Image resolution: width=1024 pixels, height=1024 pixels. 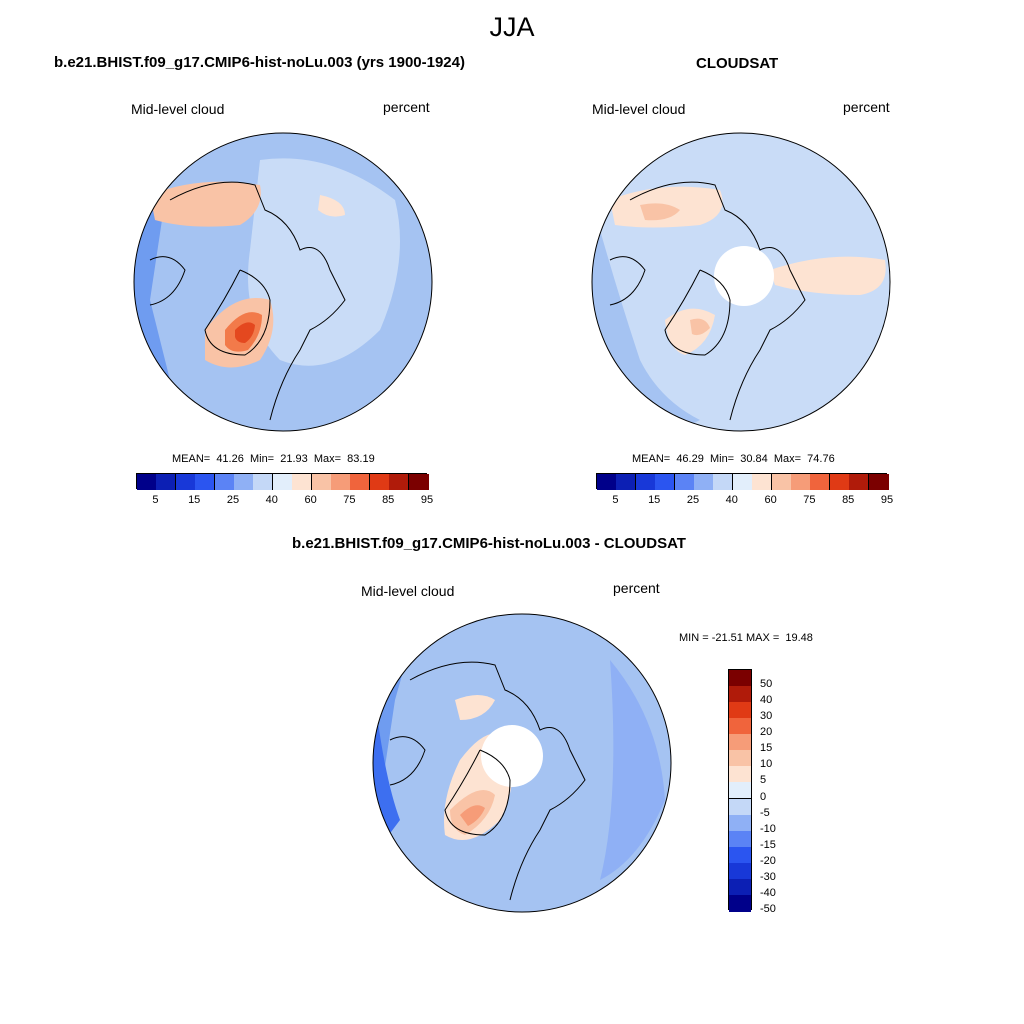 I want to click on map3-negative-east, so click(x=632, y=770).